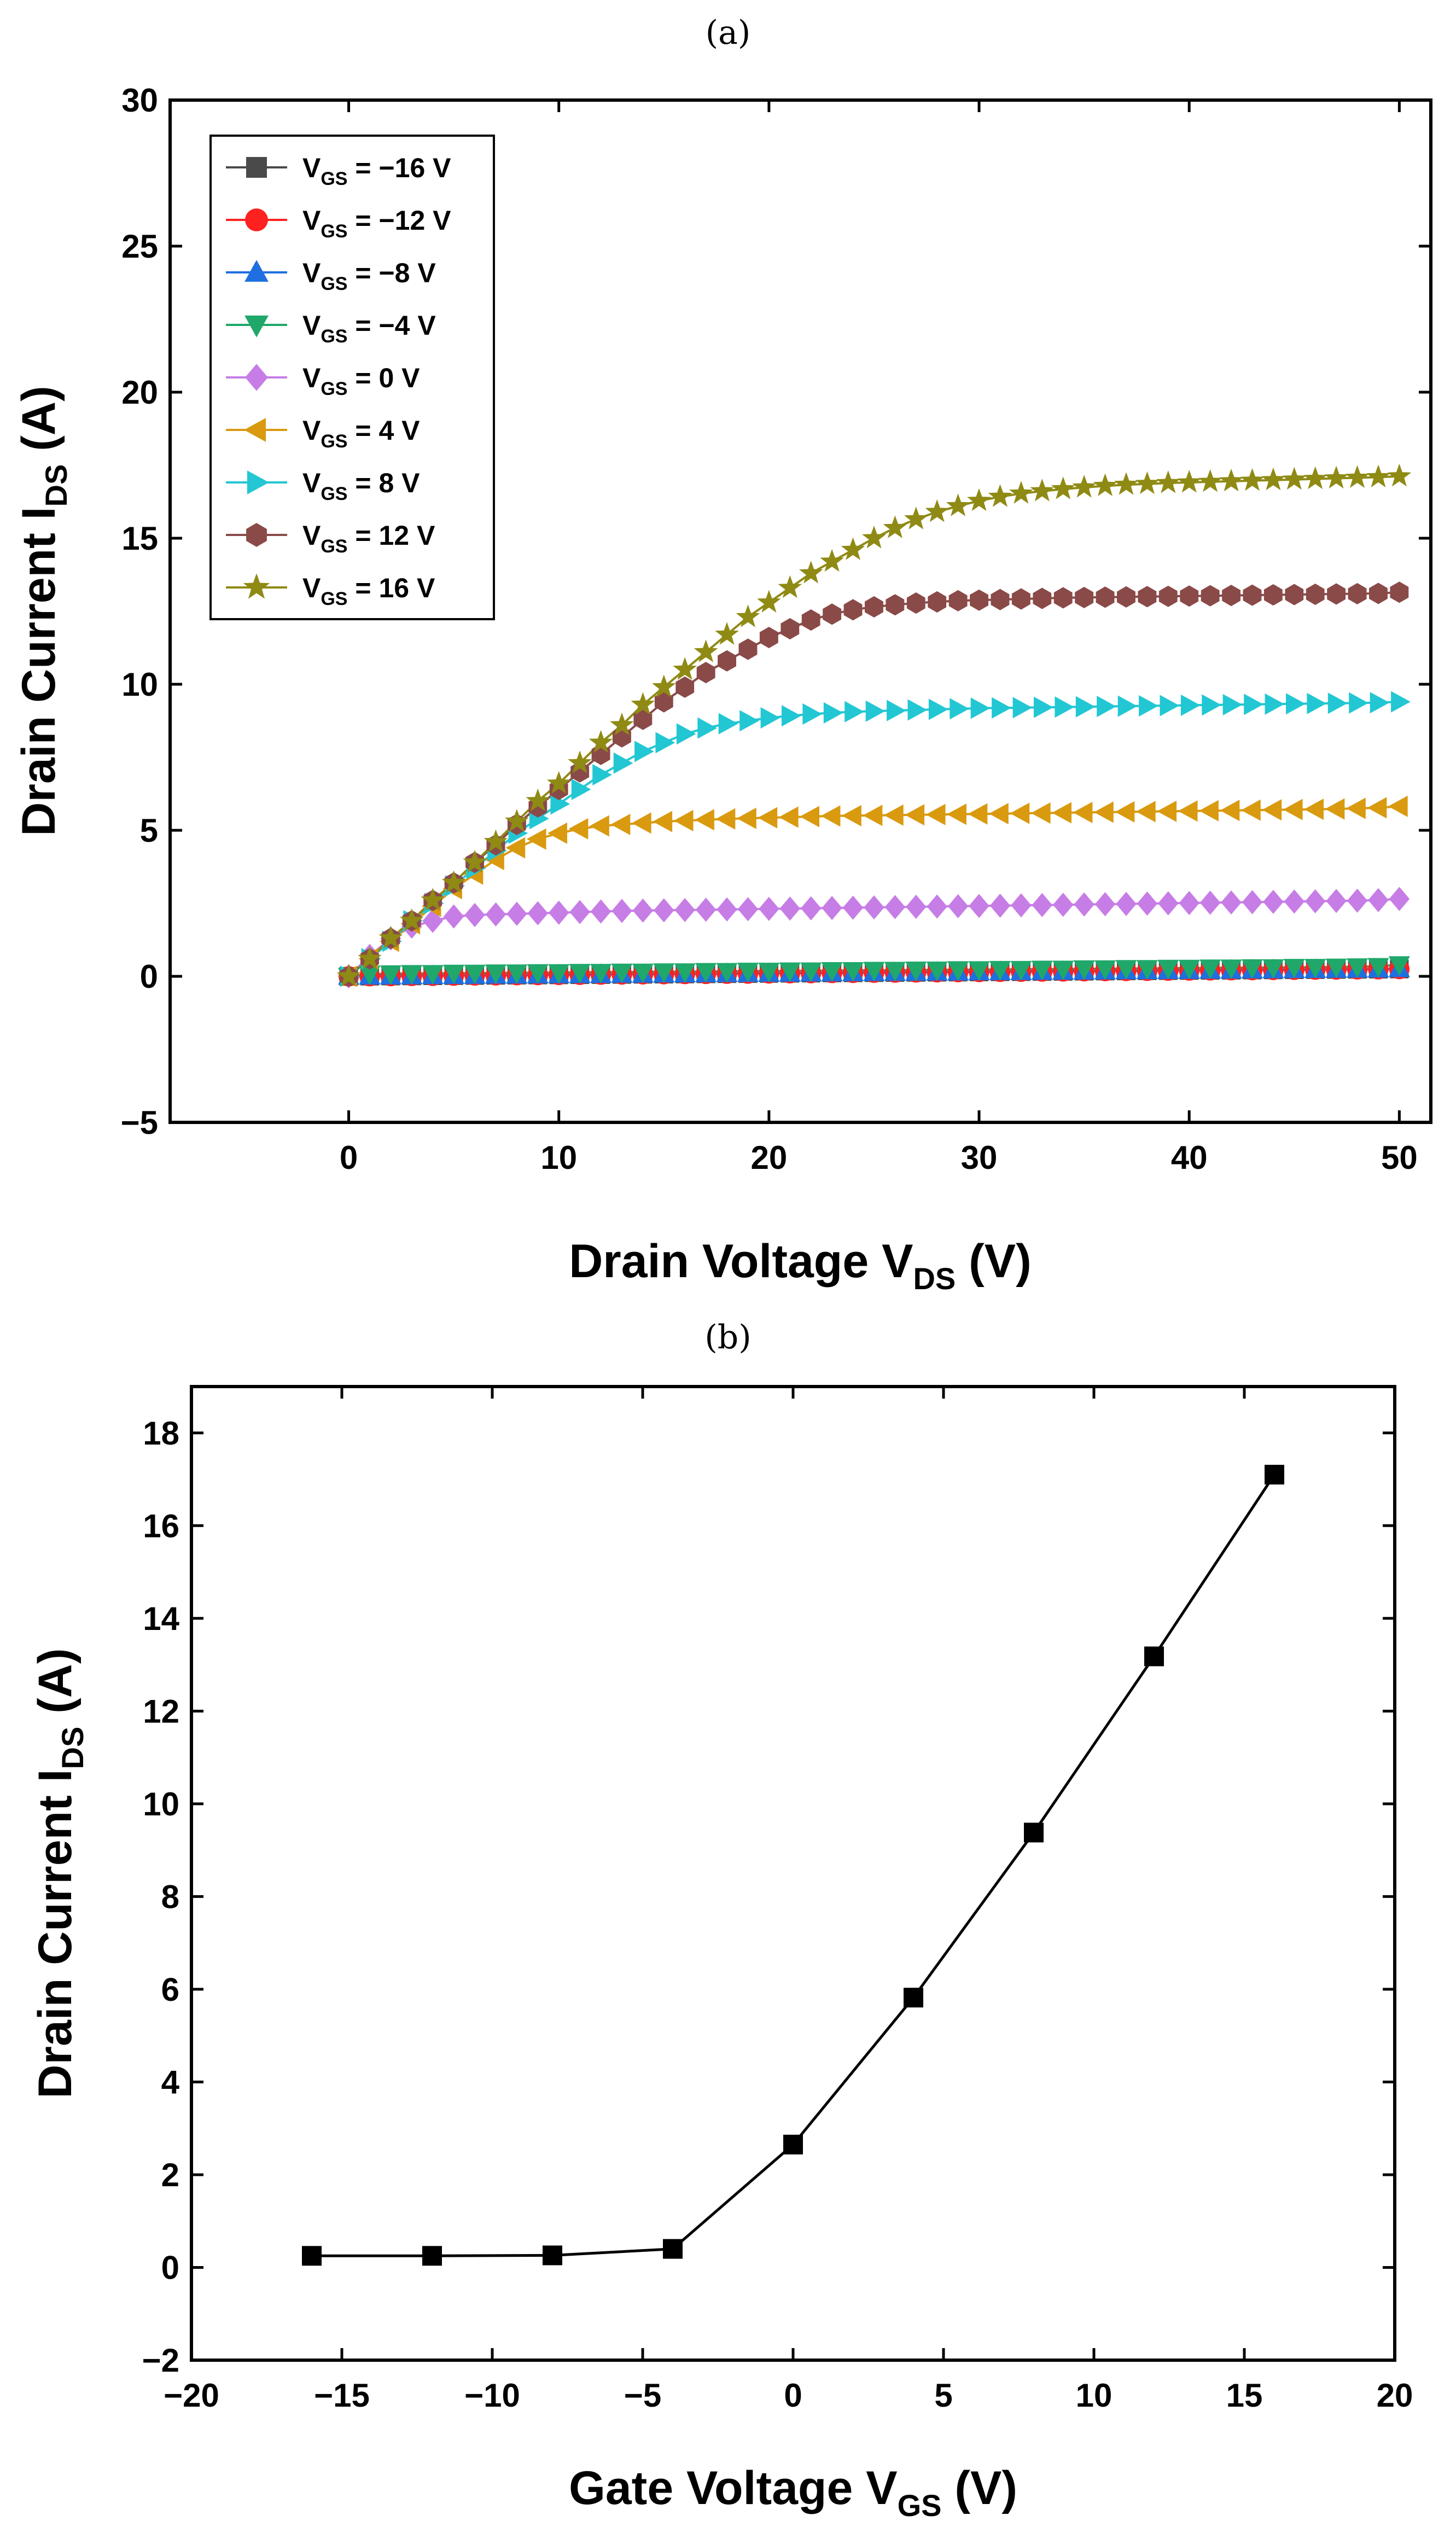 The height and width of the screenshot is (2533, 1456). What do you see at coordinates (793, 2395) in the screenshot?
I see `chart-b-x-tick-label: 0` at bounding box center [793, 2395].